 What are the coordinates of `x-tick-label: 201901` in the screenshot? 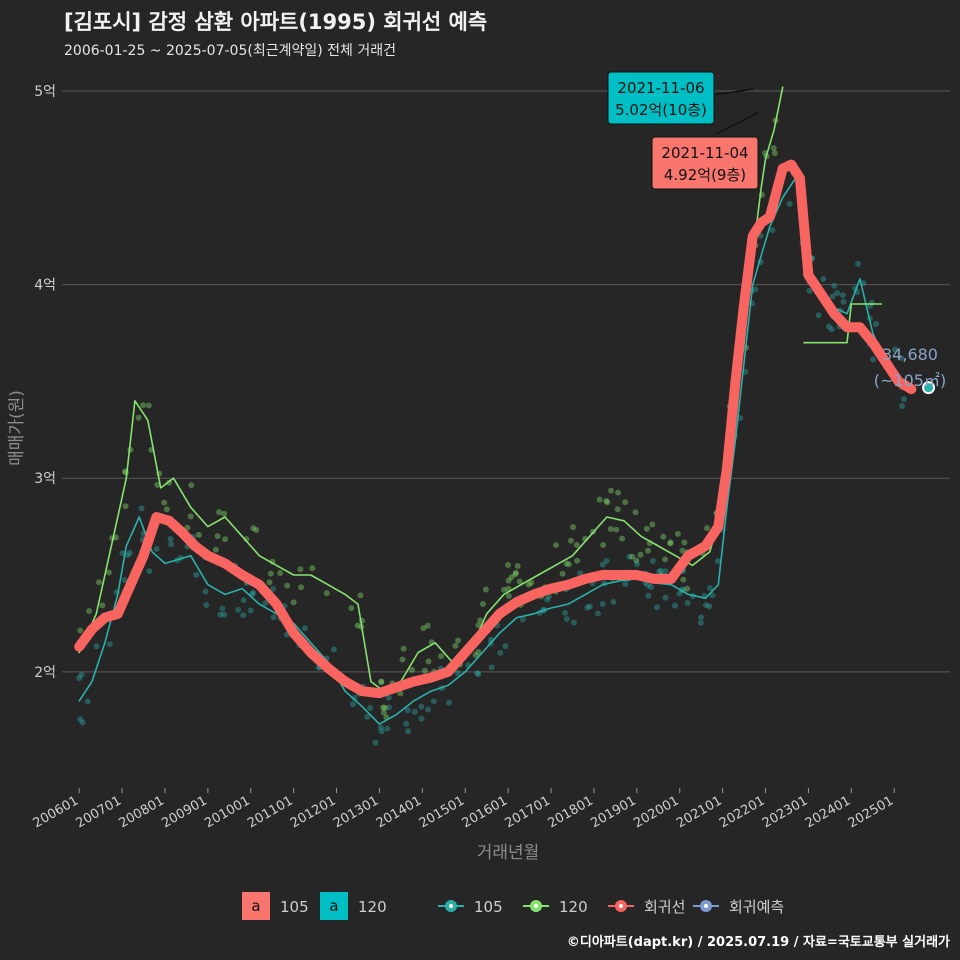 It's located at (613, 812).